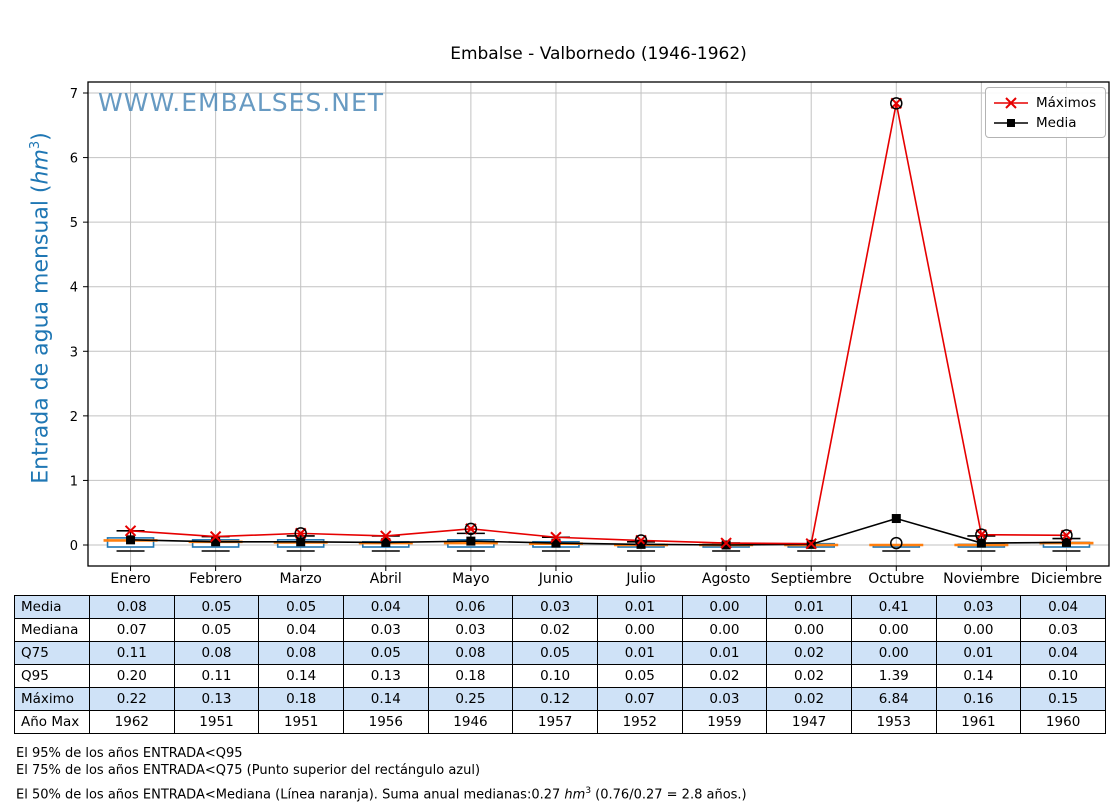 The width and height of the screenshot is (1120, 810). I want to click on table-cell: 0.01, so click(639, 653).